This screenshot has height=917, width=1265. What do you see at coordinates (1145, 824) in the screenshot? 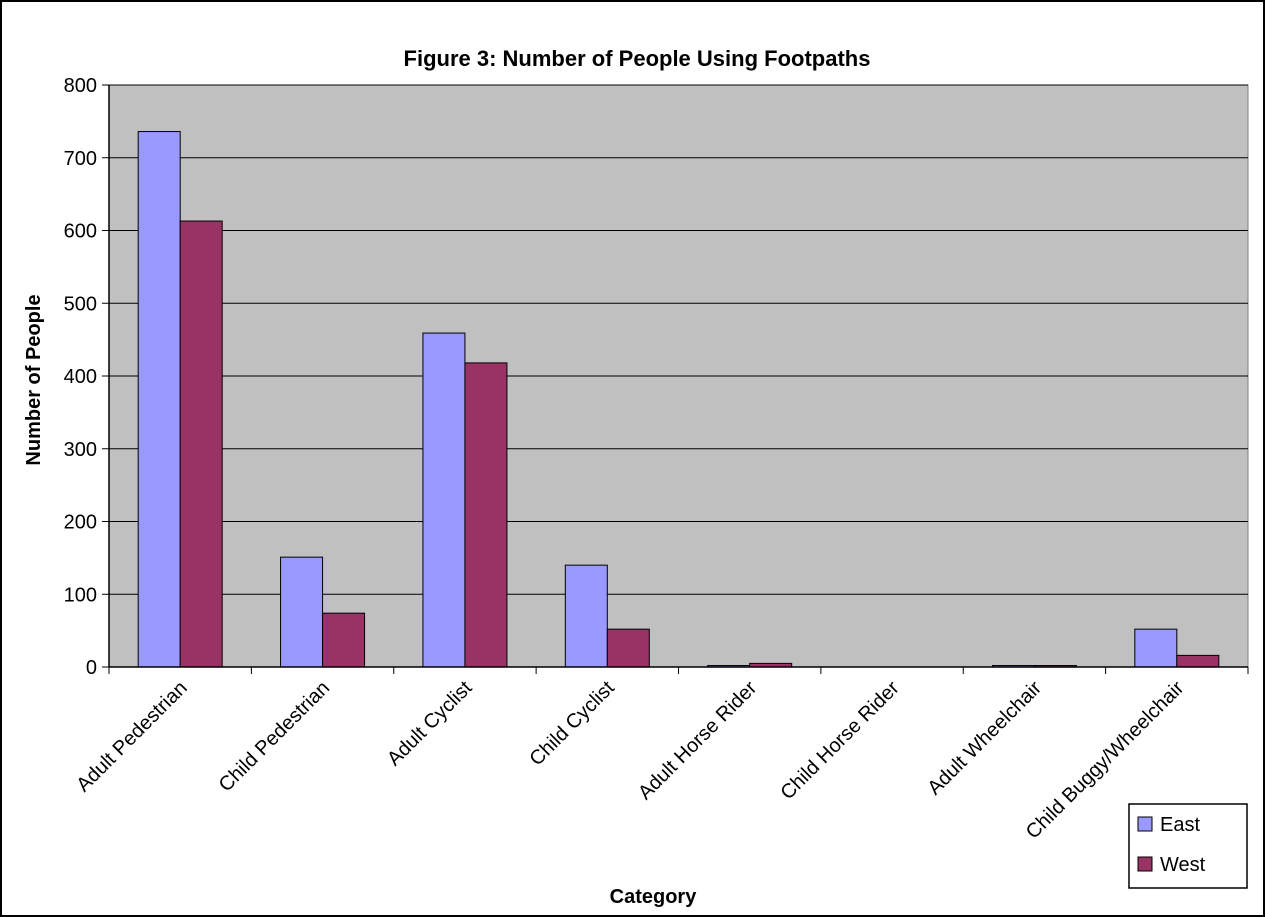
I see `legend-swatch-east` at bounding box center [1145, 824].